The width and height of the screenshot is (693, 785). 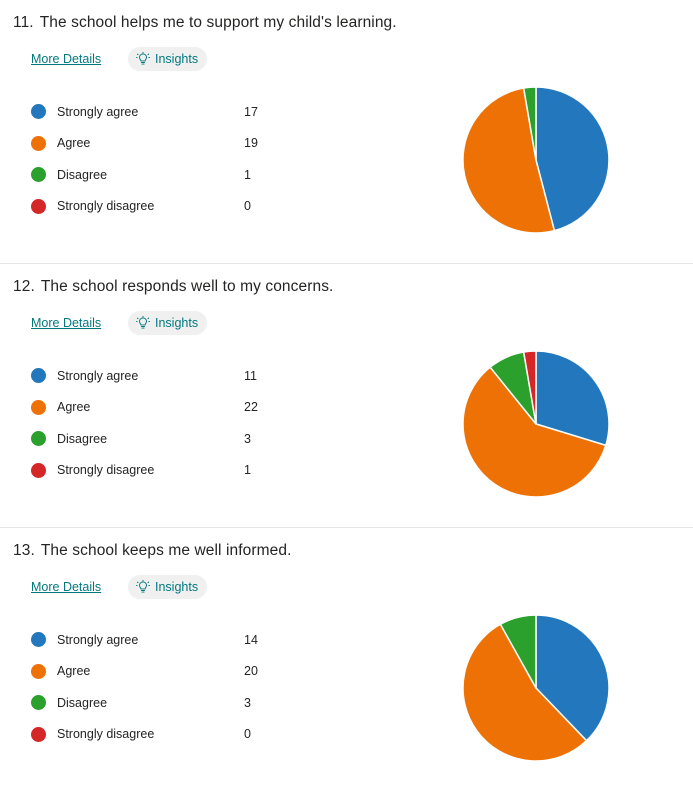 What do you see at coordinates (23, 22) in the screenshot?
I see `question-number: 11.` at bounding box center [23, 22].